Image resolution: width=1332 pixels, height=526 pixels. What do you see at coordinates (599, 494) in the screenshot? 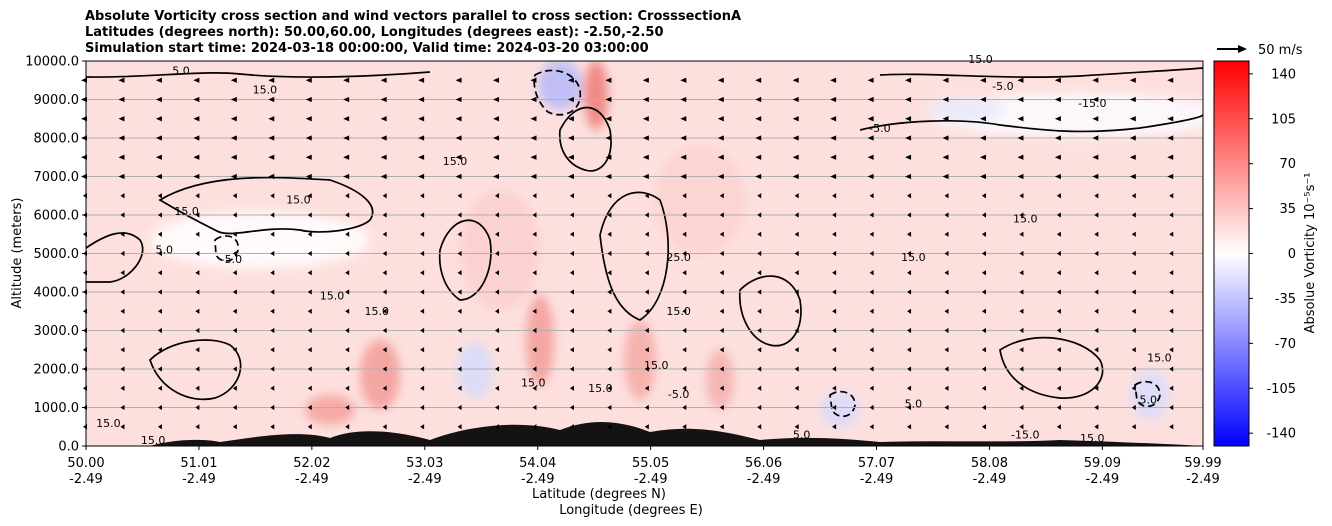
I see `x-axis-label-latitude: Latitude (degrees N)` at bounding box center [599, 494].